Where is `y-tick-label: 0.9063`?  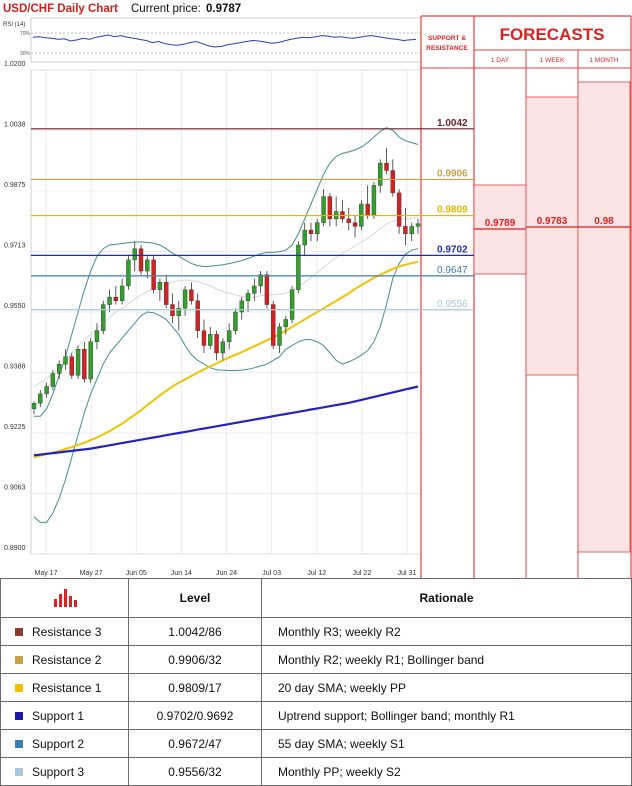
y-tick-label: 0.9063 is located at coordinates (15, 488).